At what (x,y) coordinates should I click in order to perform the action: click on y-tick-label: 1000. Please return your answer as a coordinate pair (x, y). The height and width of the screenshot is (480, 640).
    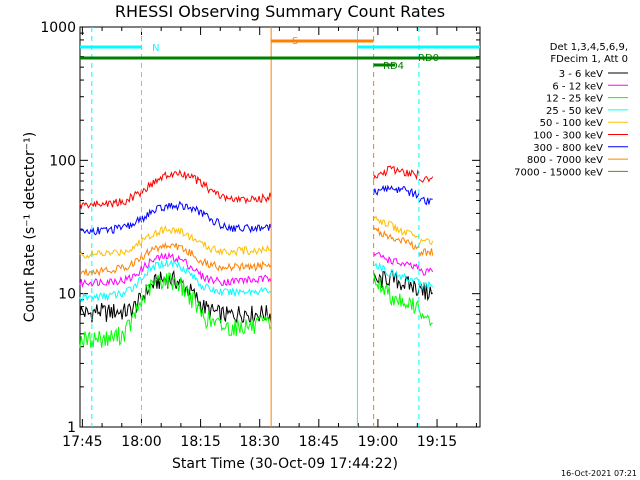
    Looking at the image, I should click on (58, 28).